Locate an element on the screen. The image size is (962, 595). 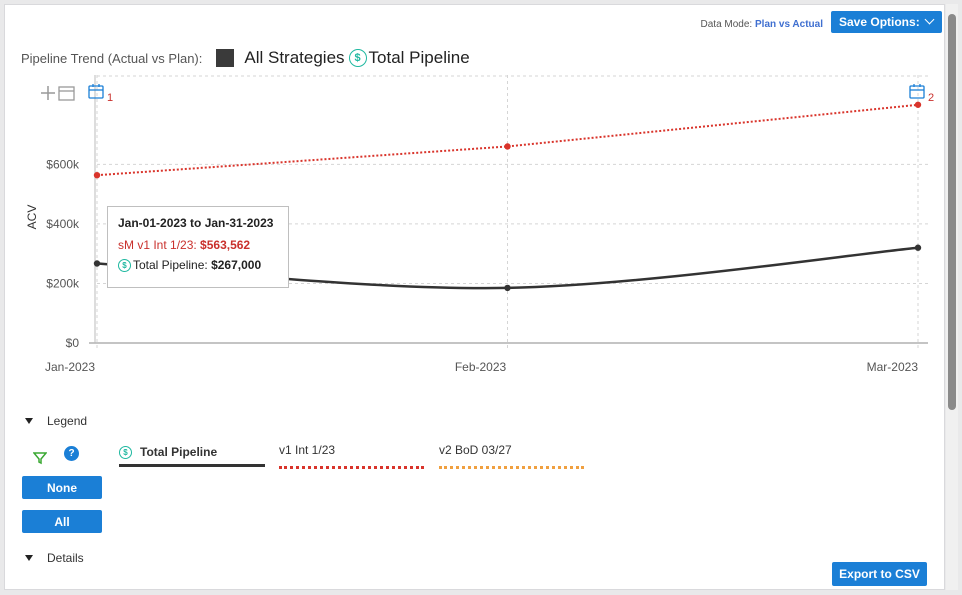
x-tick-label: Feb-2023 is located at coordinates (481, 367).